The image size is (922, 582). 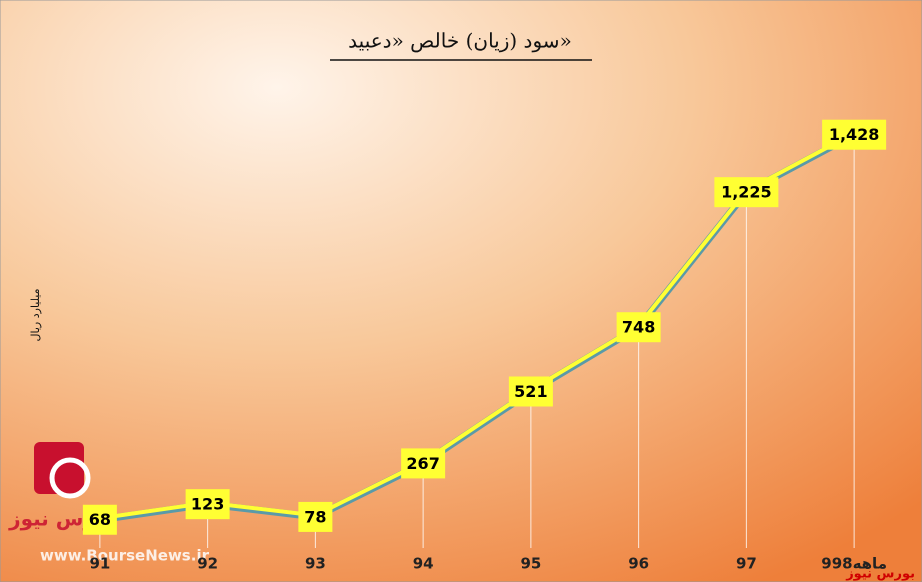 I want to click on value-label: 521, so click(x=530, y=391).